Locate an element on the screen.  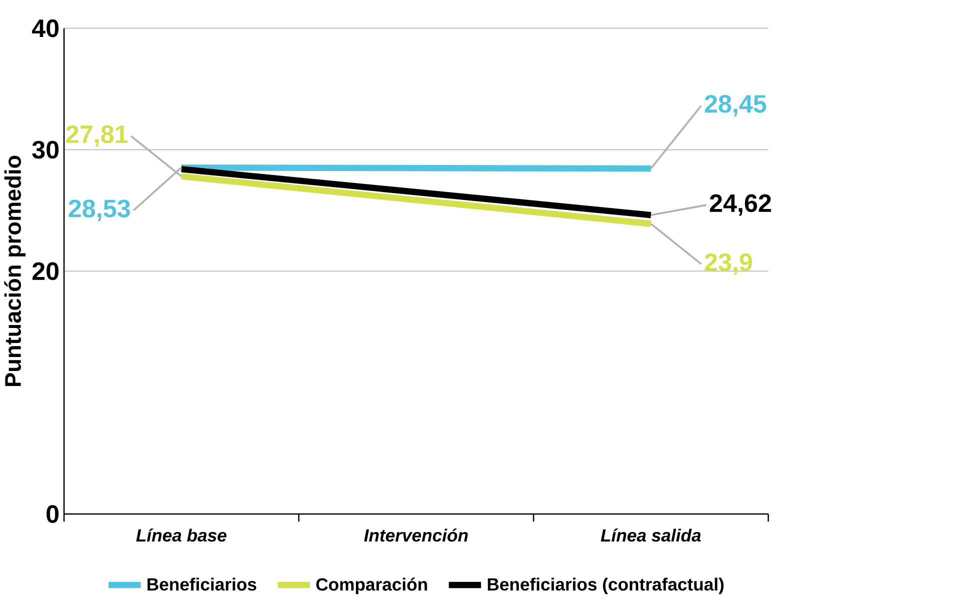
y-tick-label: 40 is located at coordinates (45, 29).